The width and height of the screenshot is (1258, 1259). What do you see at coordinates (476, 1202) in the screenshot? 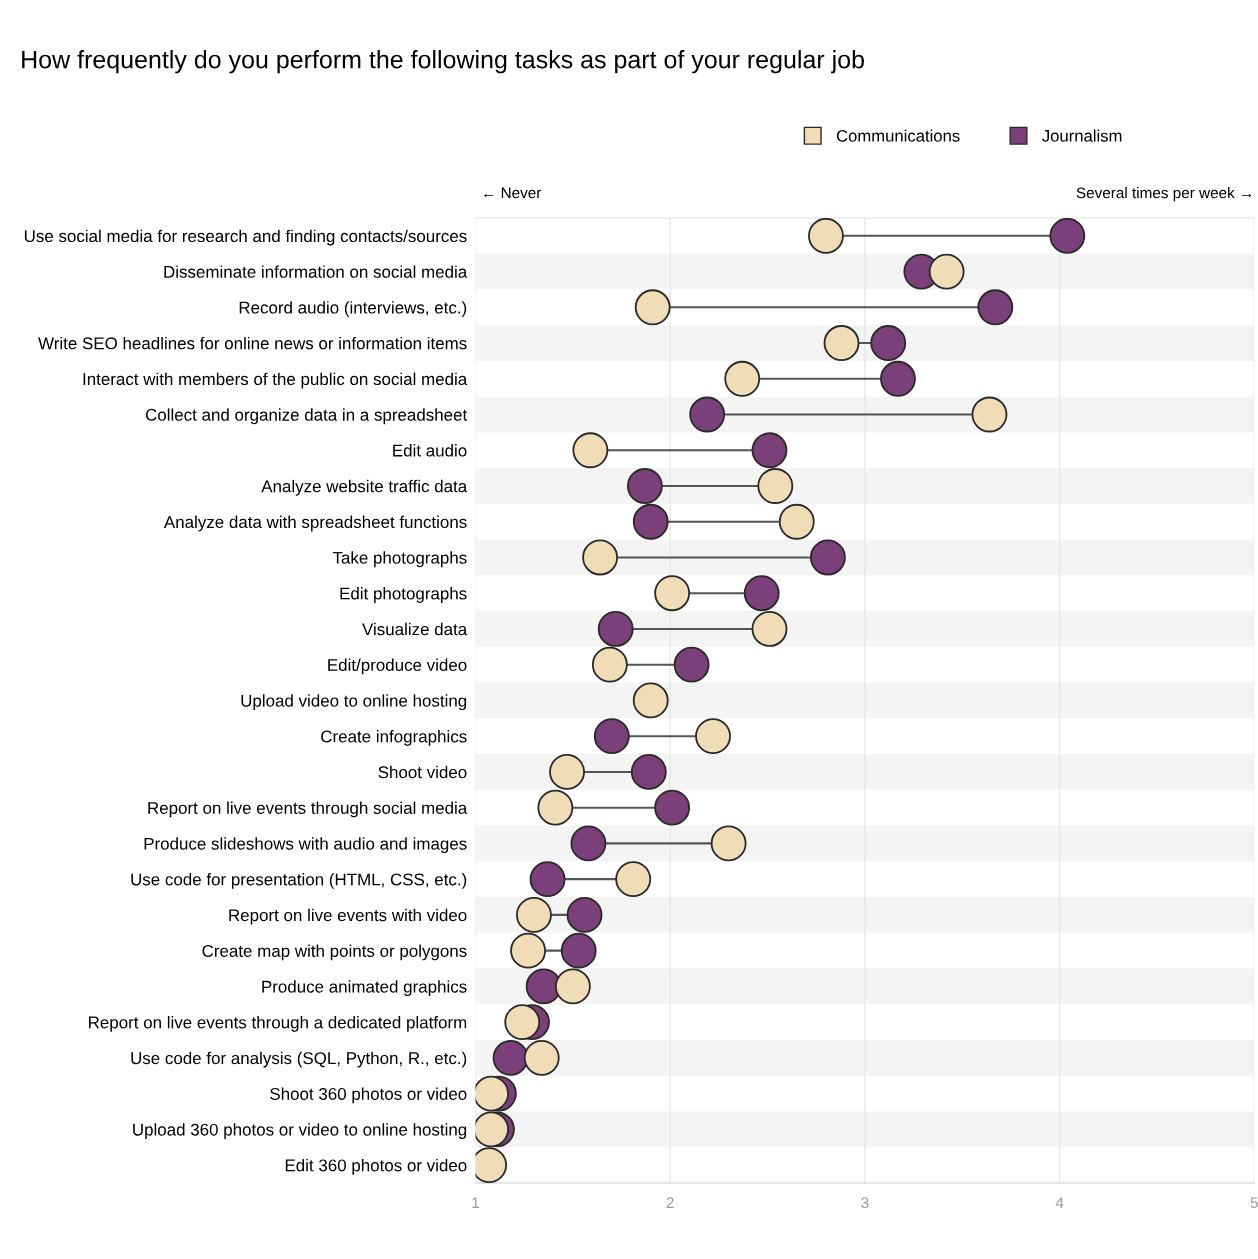
I see `x-tick-label: 1` at bounding box center [476, 1202].